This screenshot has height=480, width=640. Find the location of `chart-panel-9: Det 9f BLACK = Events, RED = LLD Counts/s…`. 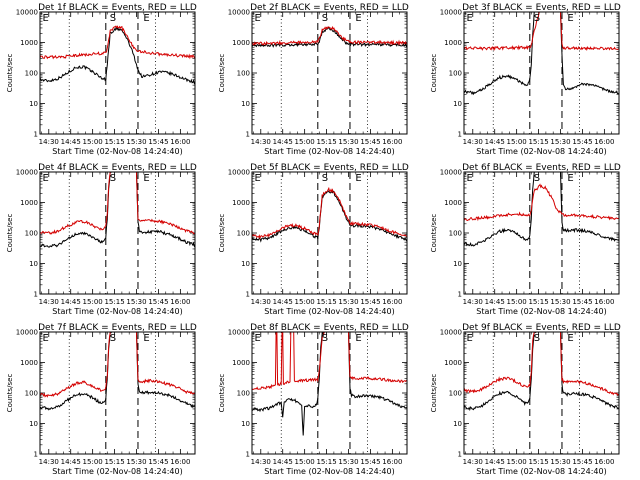

chart-panel-9: Det 9f BLACK = Events, RED = LLD Counts/s… is located at coordinates (525, 399).